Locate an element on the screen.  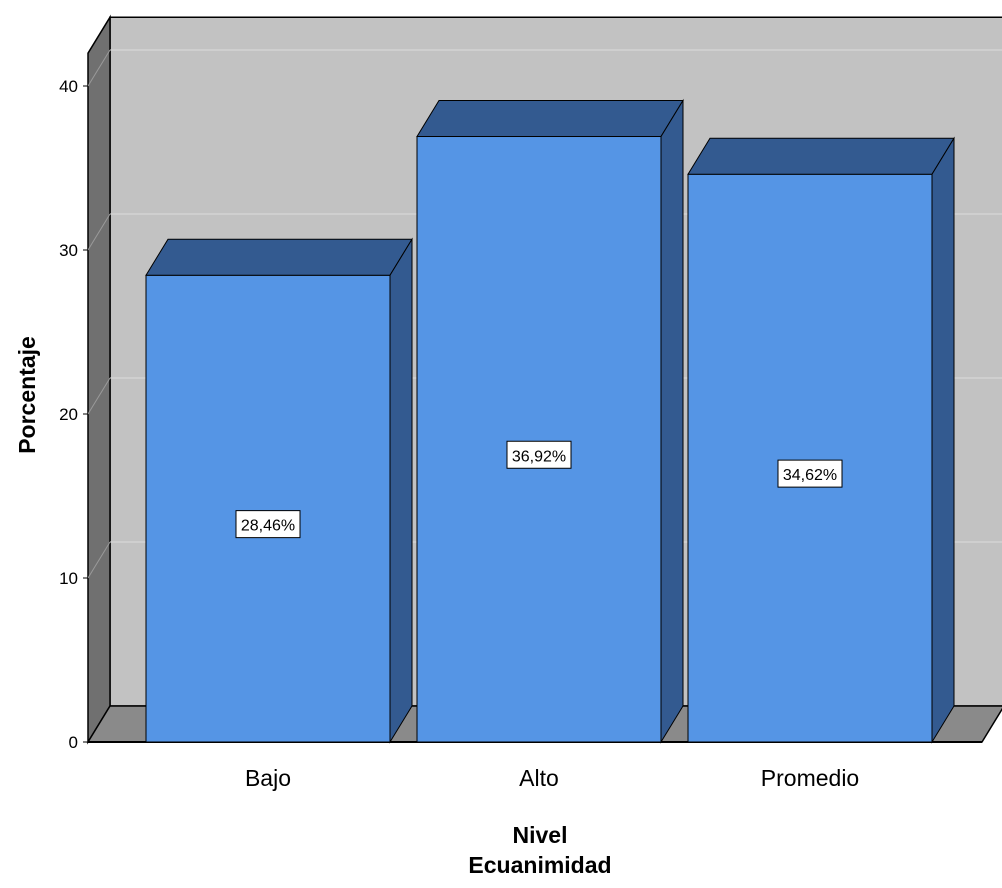
x-category-label: Bajo is located at coordinates (268, 778).